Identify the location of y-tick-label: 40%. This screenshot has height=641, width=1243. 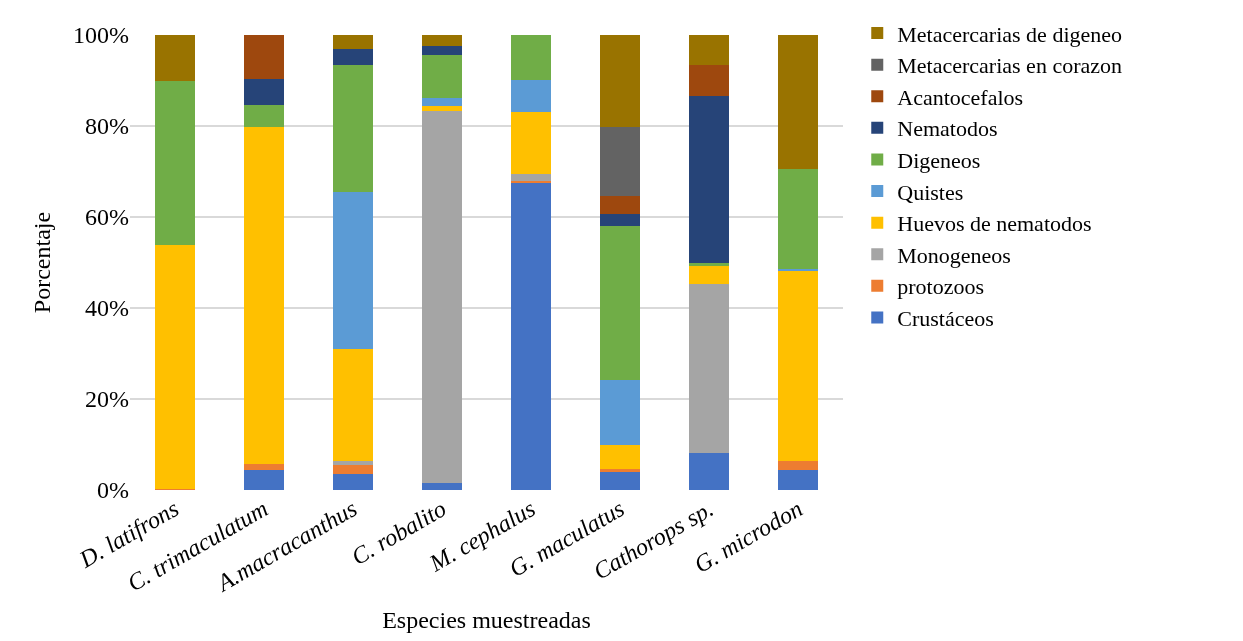
(107, 308).